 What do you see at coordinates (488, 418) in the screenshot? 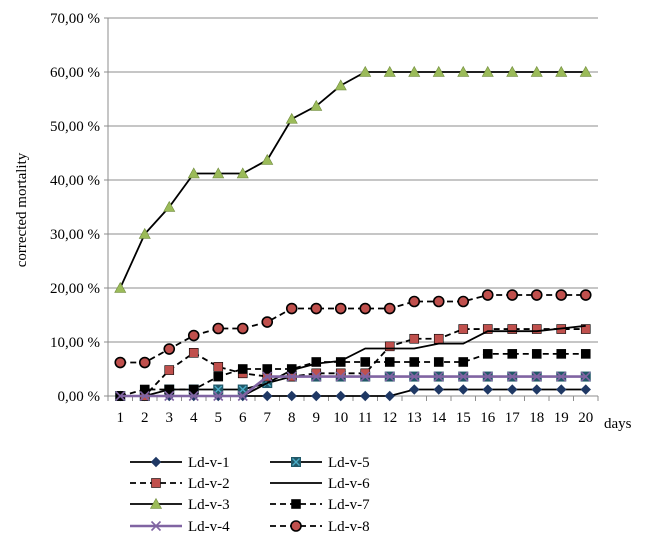
I see `x-tick-label: 16` at bounding box center [488, 418].